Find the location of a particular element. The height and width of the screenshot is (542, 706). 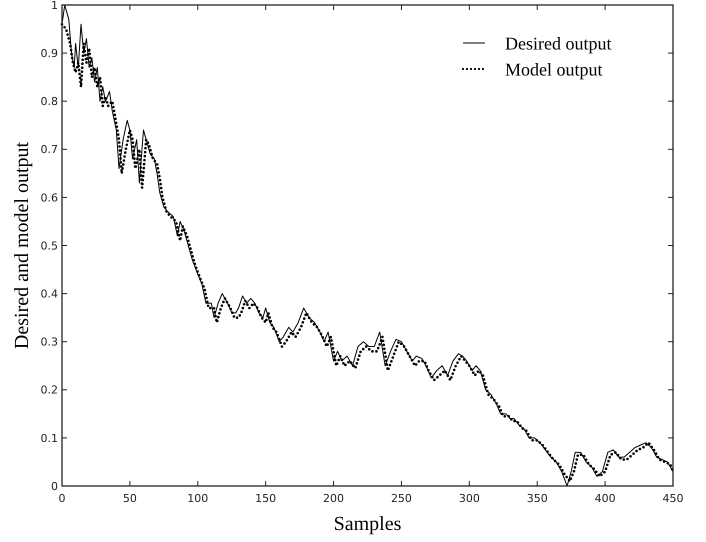

x-tick-label: 450 is located at coordinates (673, 498).